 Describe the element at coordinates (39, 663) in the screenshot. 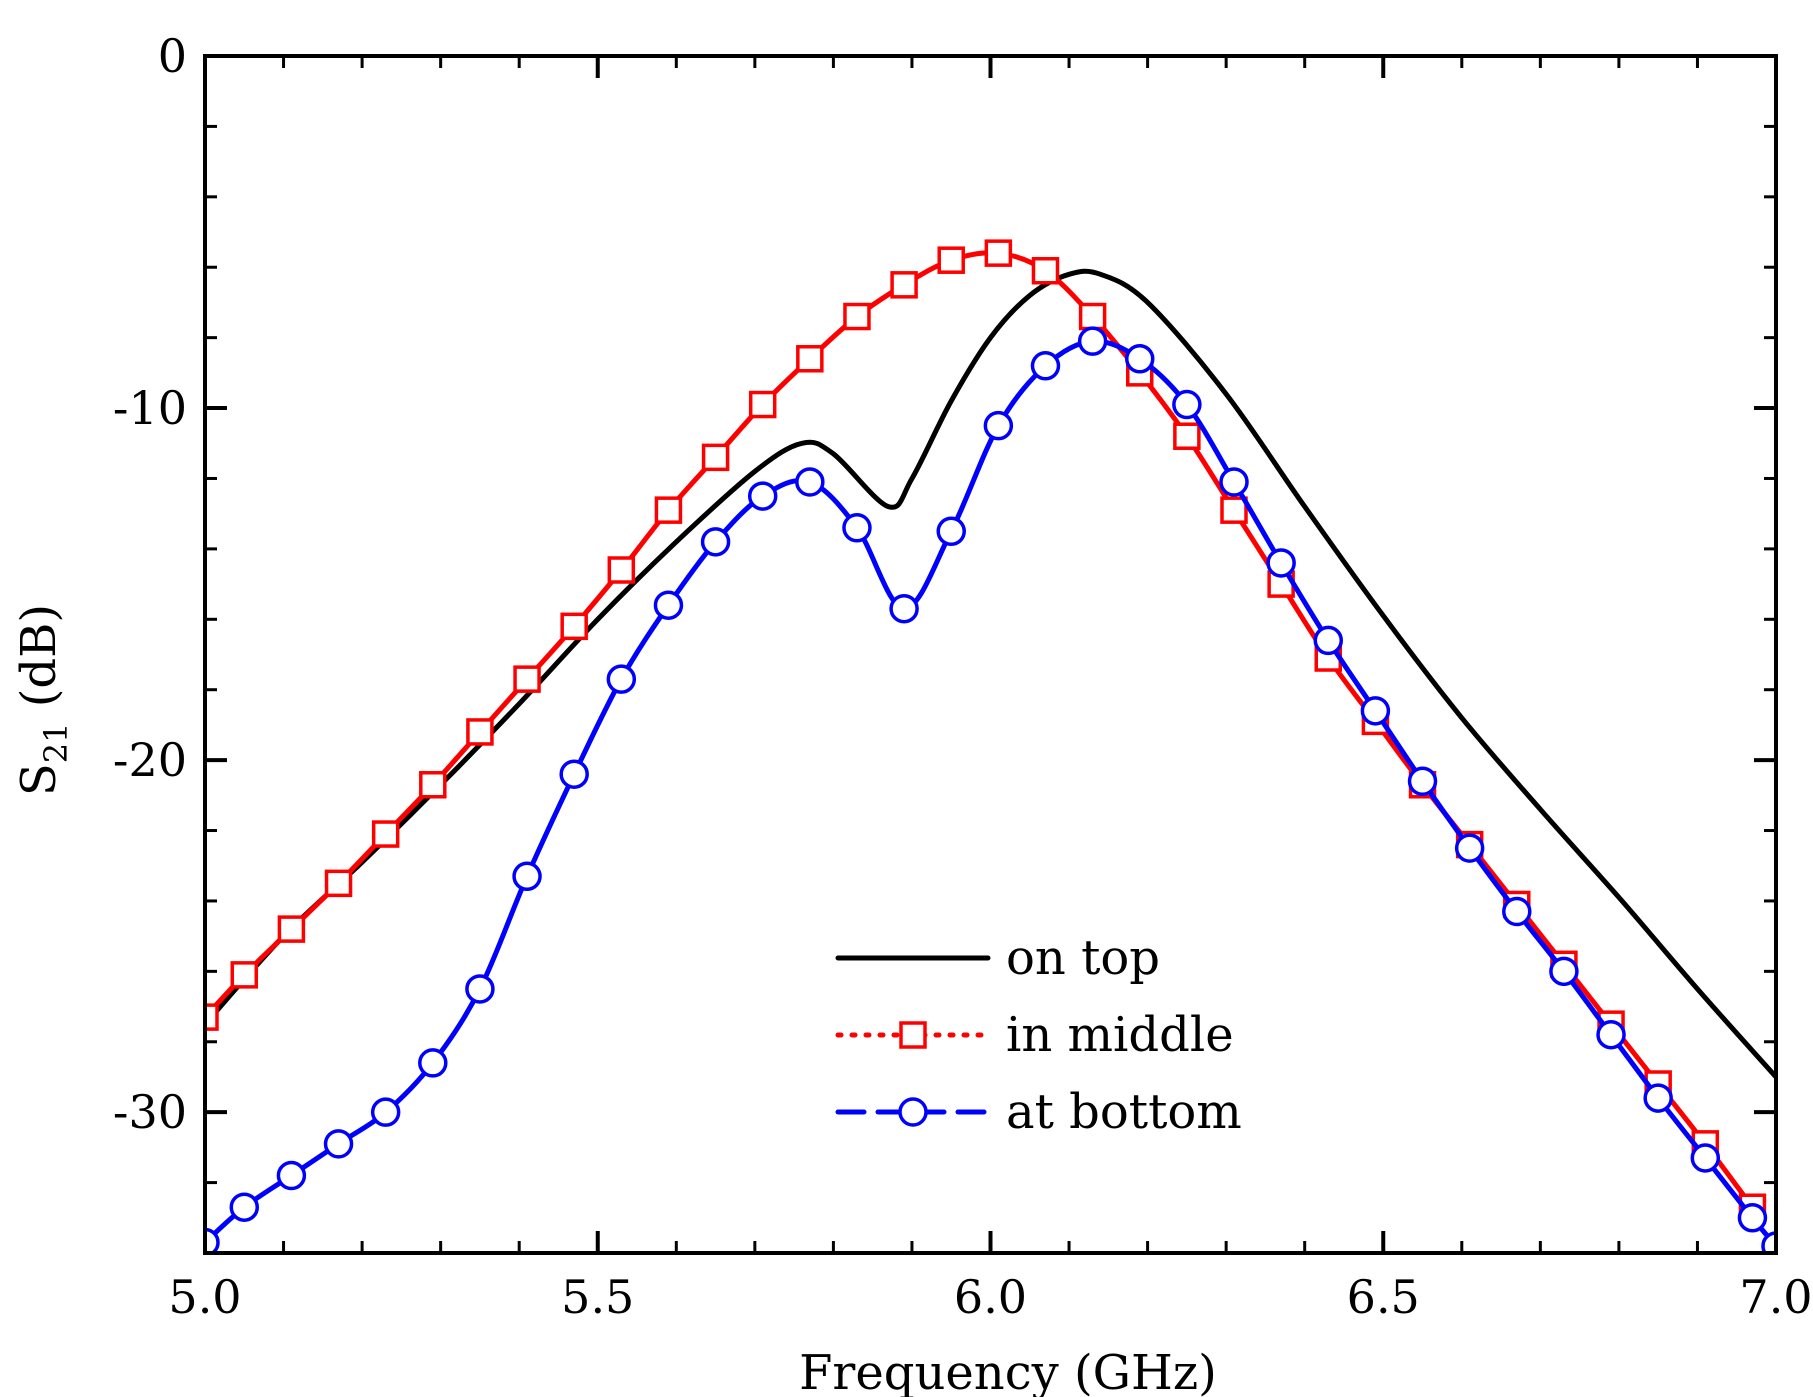

I see `y-axis-label-unit: (dB)` at that location.